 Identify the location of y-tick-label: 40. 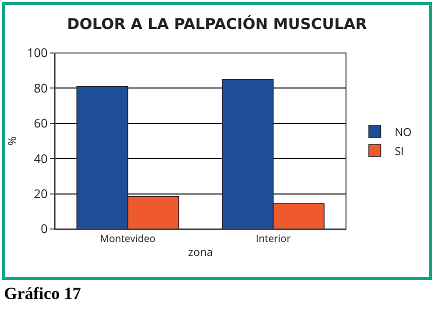
(41, 158).